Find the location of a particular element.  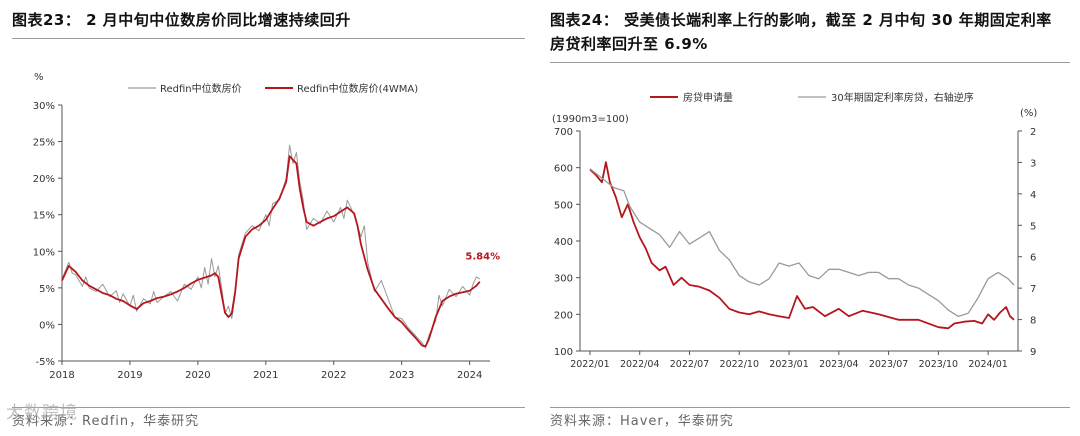

chart-title-line1: 图表24： 受美债长端利率上行的影响，截至 2 月中旬 30 年期固定利率 is located at coordinates (801, 20).